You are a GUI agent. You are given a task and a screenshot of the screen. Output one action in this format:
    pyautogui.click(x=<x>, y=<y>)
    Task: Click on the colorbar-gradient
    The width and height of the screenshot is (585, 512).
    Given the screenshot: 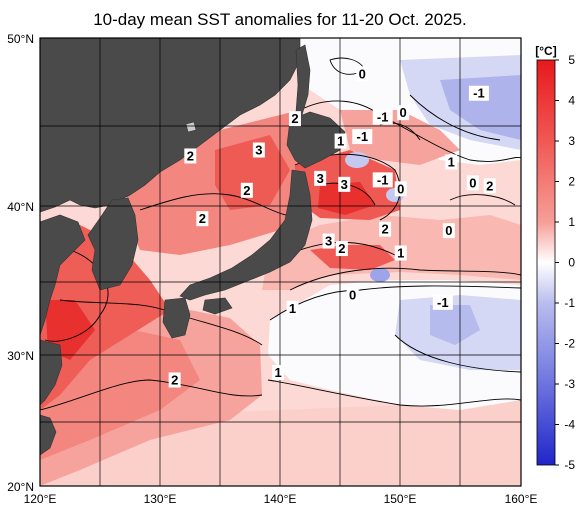 What is the action you would take?
    pyautogui.click(x=546, y=262)
    